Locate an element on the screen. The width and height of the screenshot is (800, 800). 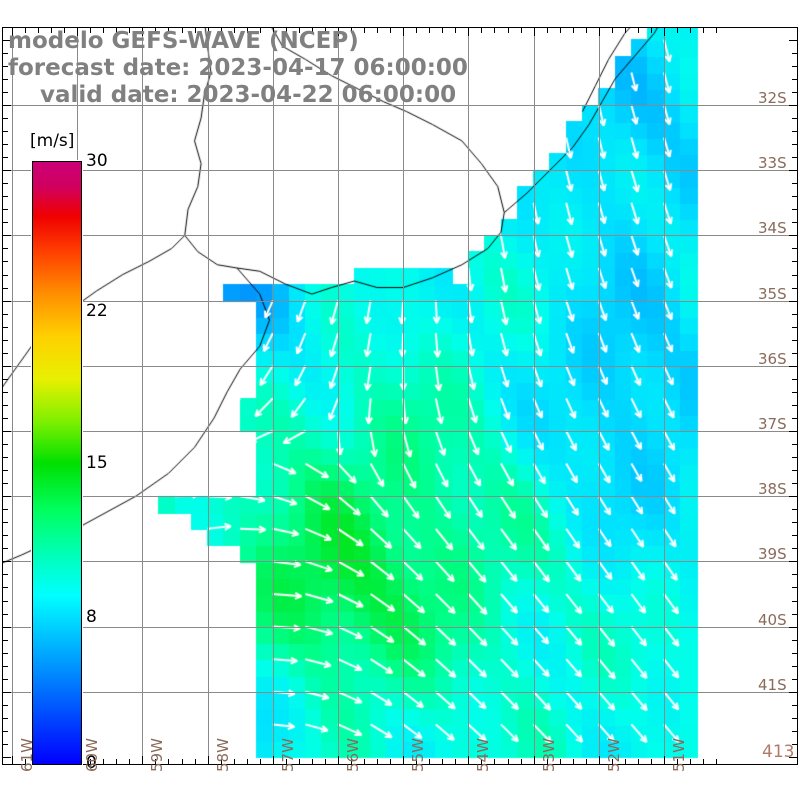
colorbar-label-8: 8 is located at coordinates (91, 617).